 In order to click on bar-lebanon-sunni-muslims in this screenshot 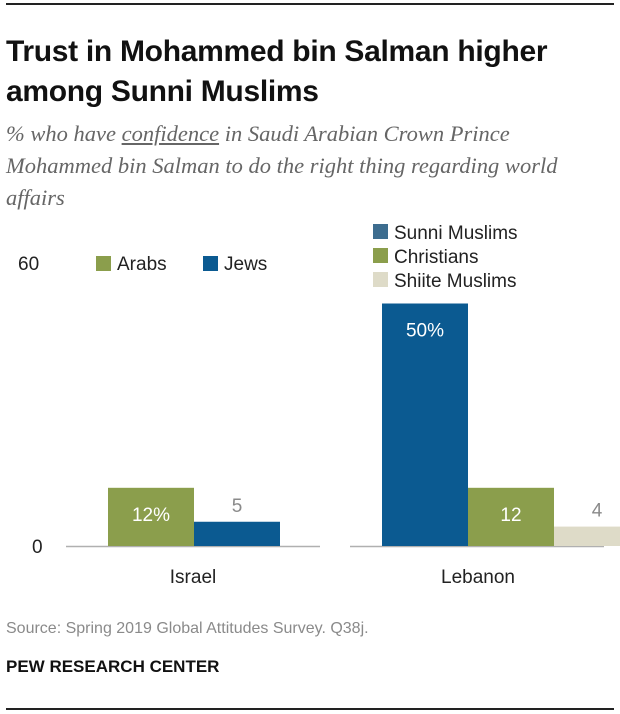, I will do `click(425, 424)`.